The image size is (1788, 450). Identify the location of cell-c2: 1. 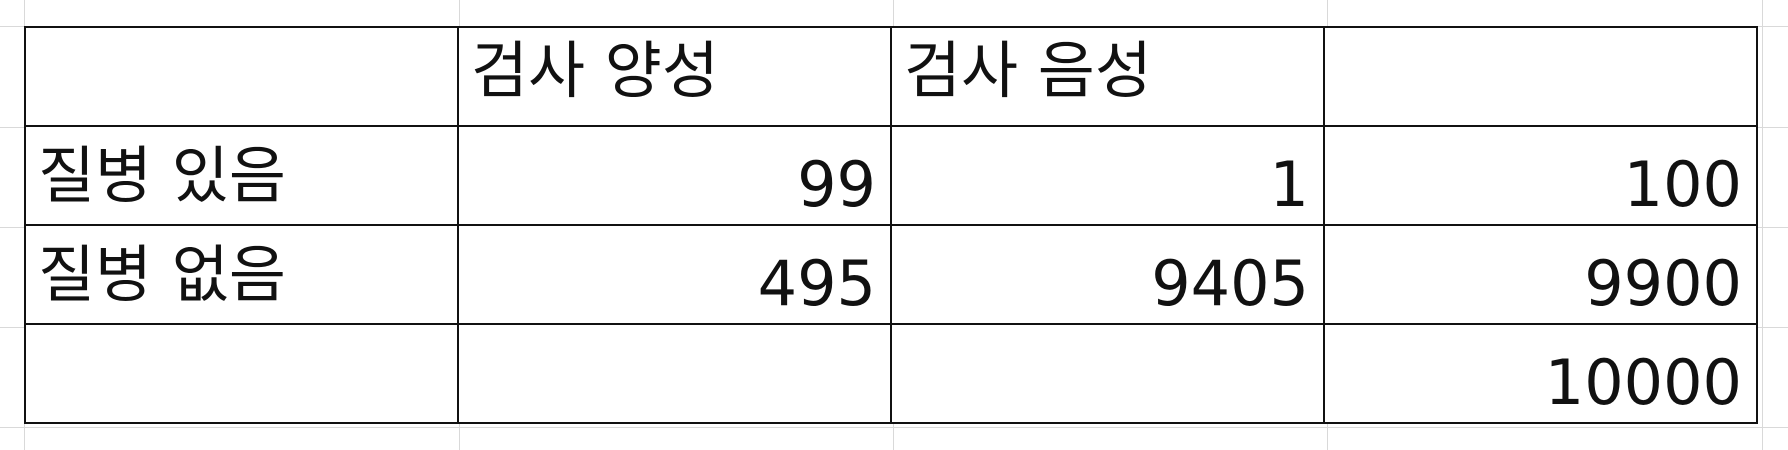
(1107, 175).